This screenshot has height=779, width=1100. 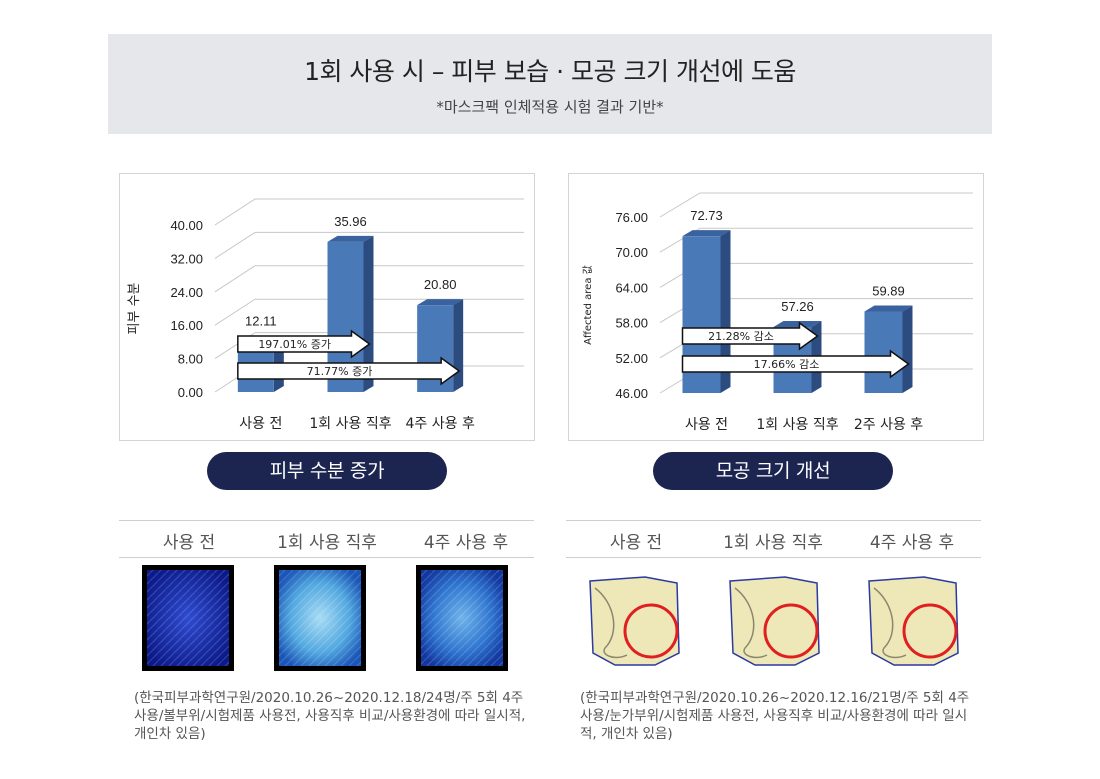 What do you see at coordinates (797, 306) in the screenshot?
I see `bar-value-label: 57.26` at bounding box center [797, 306].